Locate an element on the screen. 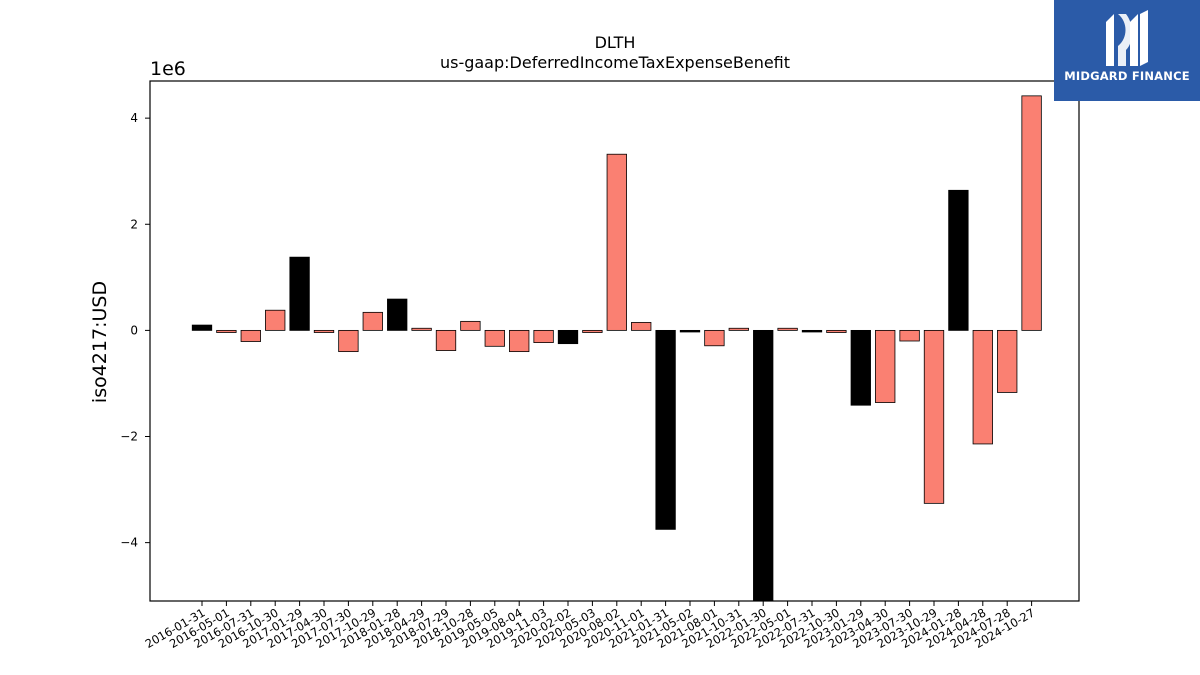 The image size is (1200, 675). y-tick-label: 2 is located at coordinates (134, 224).